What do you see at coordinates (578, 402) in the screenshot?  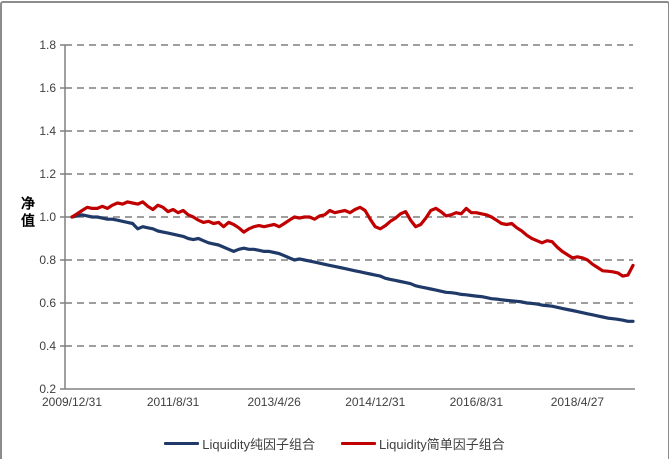 I see `x-tick-label: 2018/4/27` at bounding box center [578, 402].